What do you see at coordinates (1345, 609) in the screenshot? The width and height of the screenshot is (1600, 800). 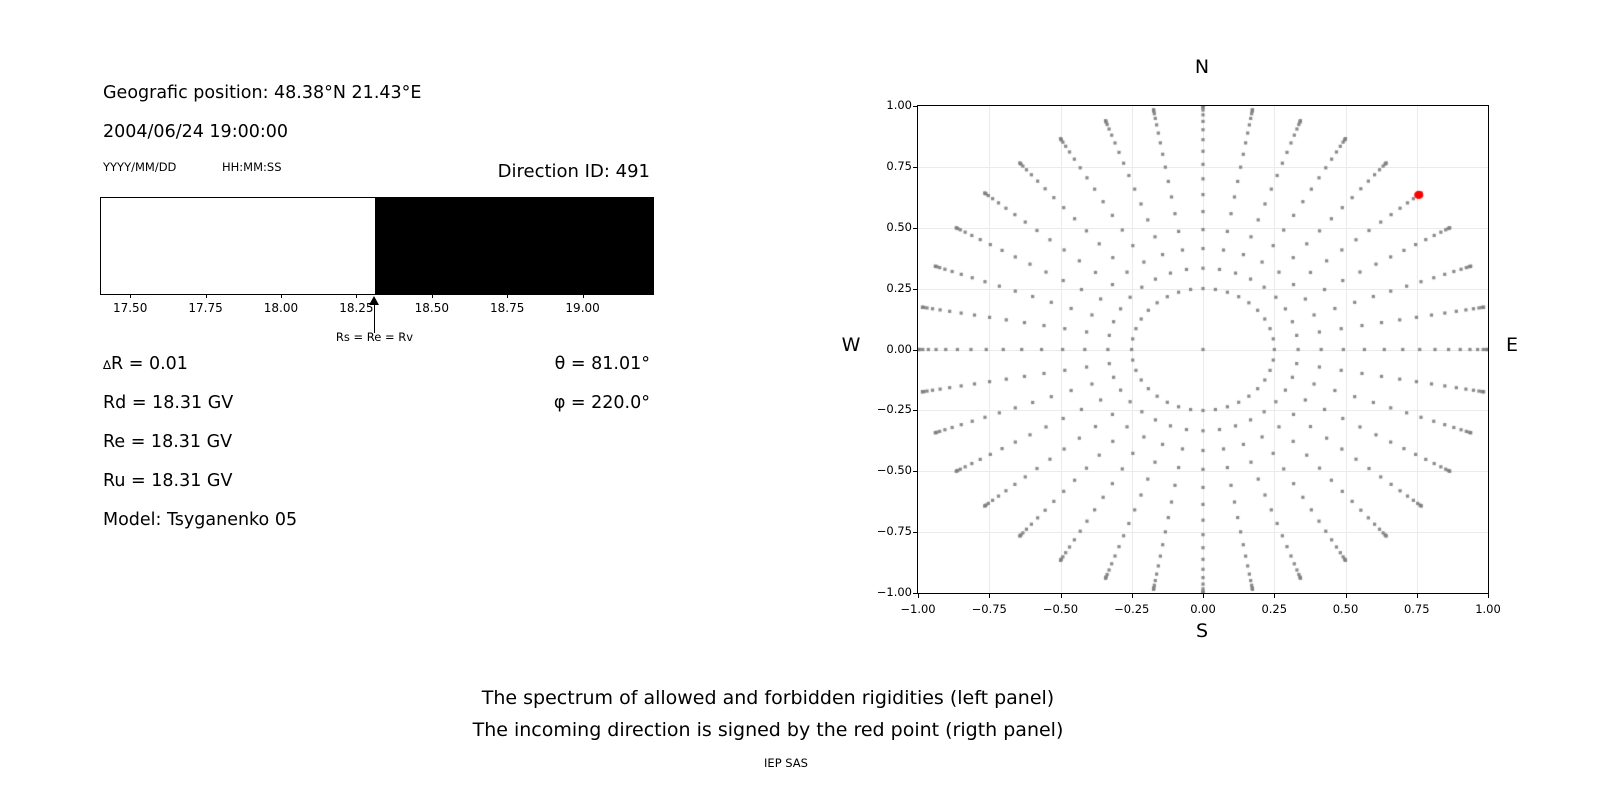 I see `x-tick-label: 0.50` at bounding box center [1345, 609].